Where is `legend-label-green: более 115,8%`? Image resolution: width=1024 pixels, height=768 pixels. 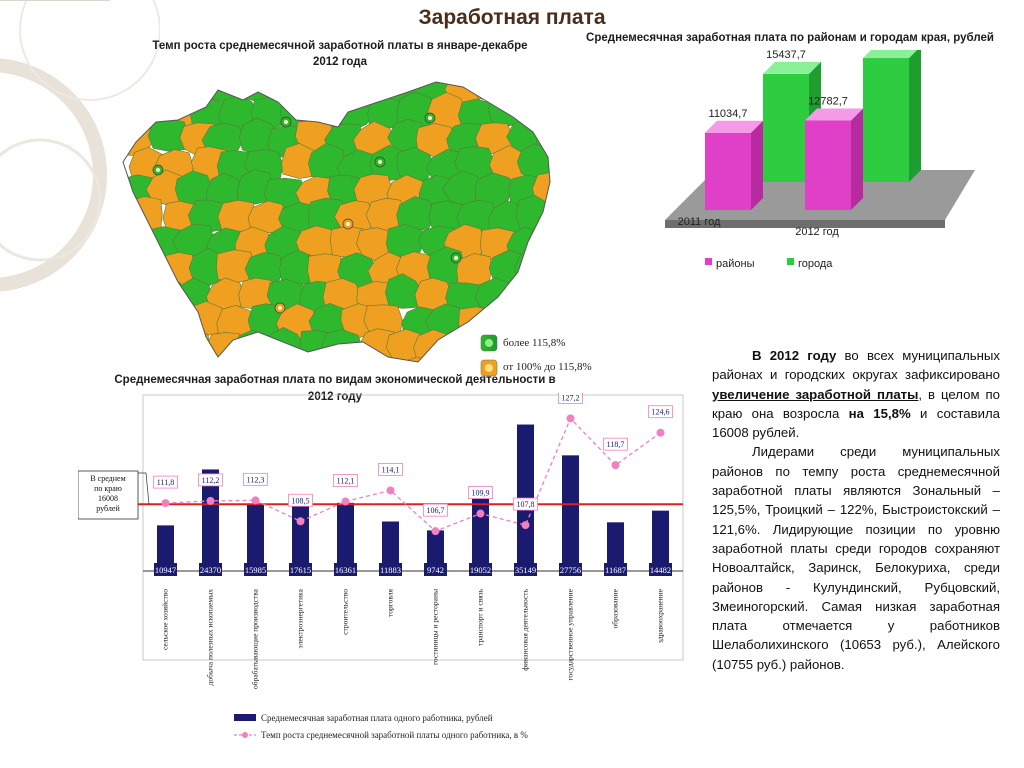 legend-label-green: более 115,8% is located at coordinates (534, 343).